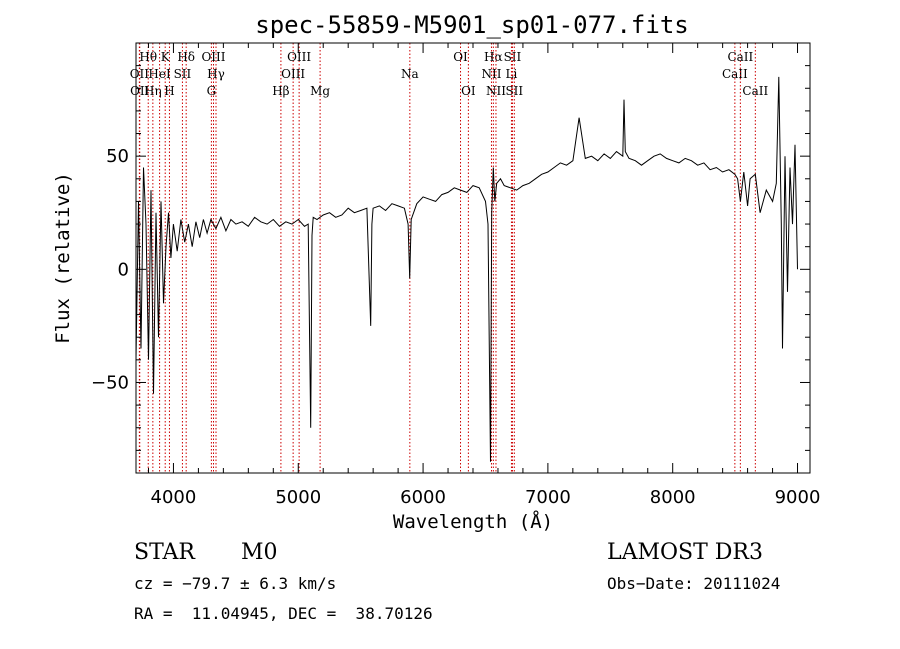  Describe the element at coordinates (117, 156) in the screenshot. I see `y-tick-label: 50` at that location.